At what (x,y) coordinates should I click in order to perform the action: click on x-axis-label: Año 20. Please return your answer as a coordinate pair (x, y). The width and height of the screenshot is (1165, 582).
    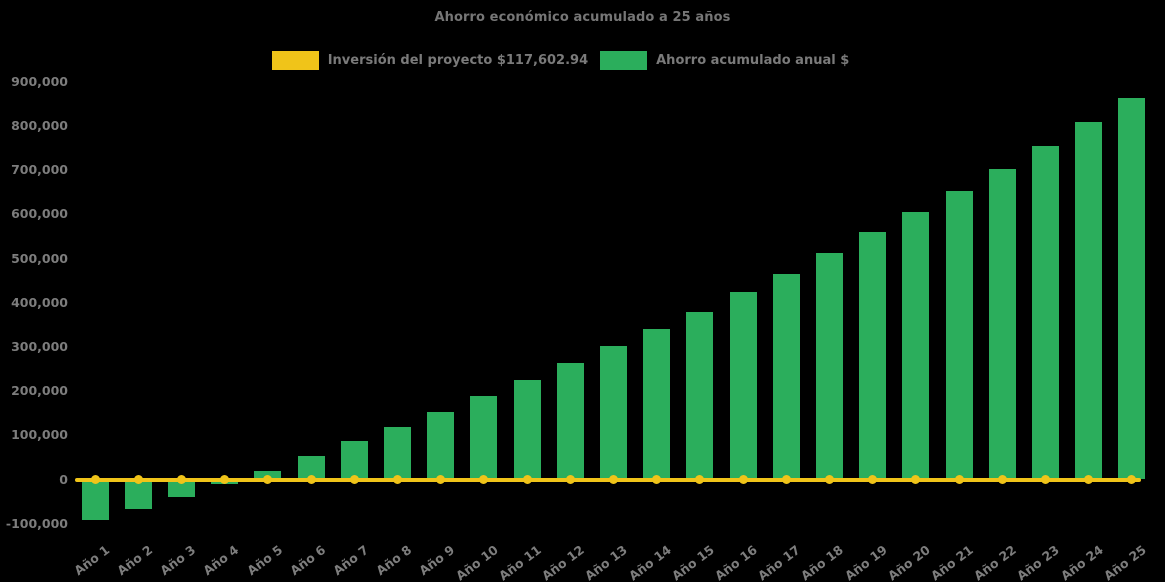
    Looking at the image, I should click on (908, 562).